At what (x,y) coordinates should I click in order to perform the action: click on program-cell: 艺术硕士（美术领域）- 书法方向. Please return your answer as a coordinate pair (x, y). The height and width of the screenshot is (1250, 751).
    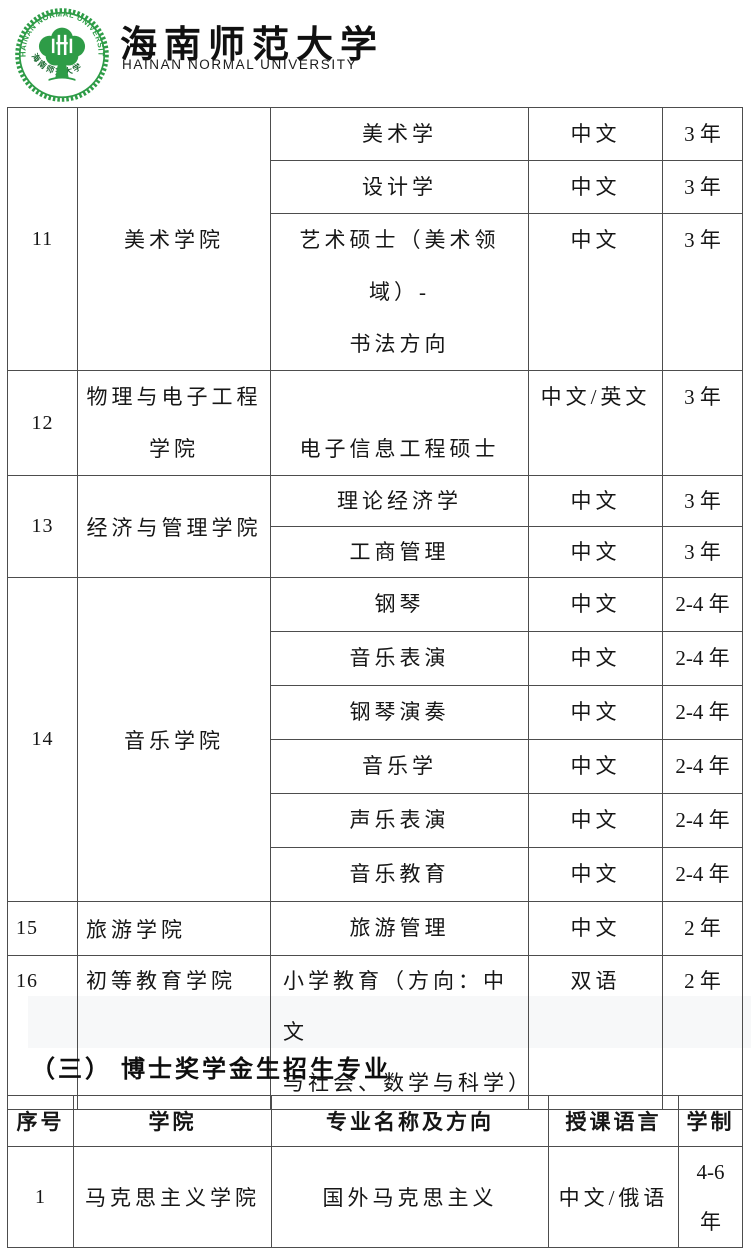
    Looking at the image, I should click on (399, 292).